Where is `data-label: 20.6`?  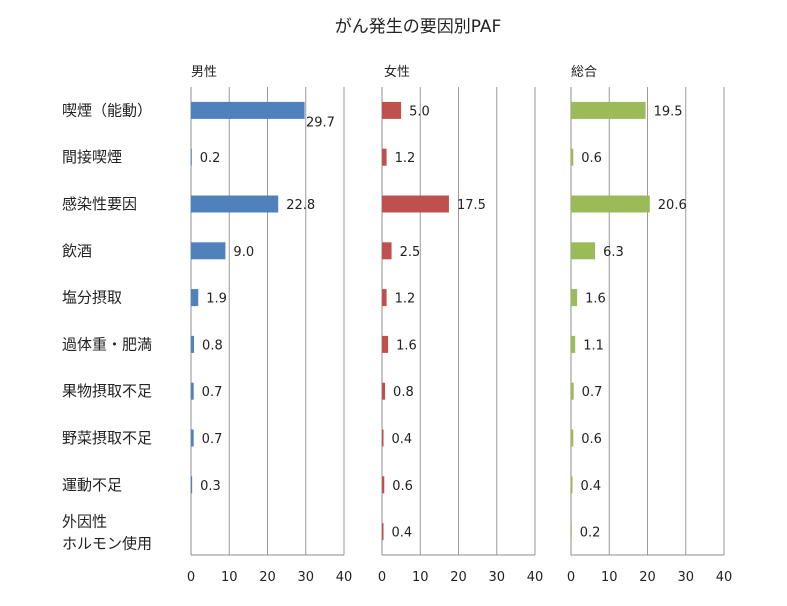 data-label: 20.6 is located at coordinates (672, 205).